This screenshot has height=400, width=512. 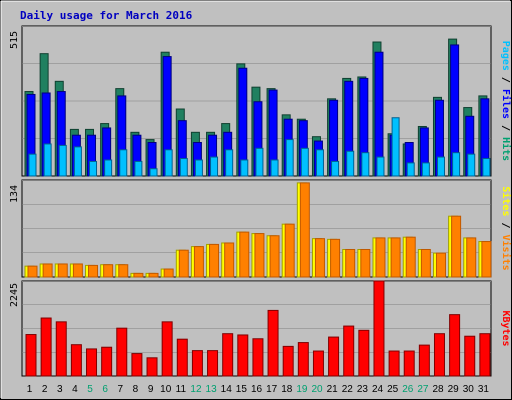 I want to click on hits-side-label: Pages / Files / Hits, so click(x=506, y=101).